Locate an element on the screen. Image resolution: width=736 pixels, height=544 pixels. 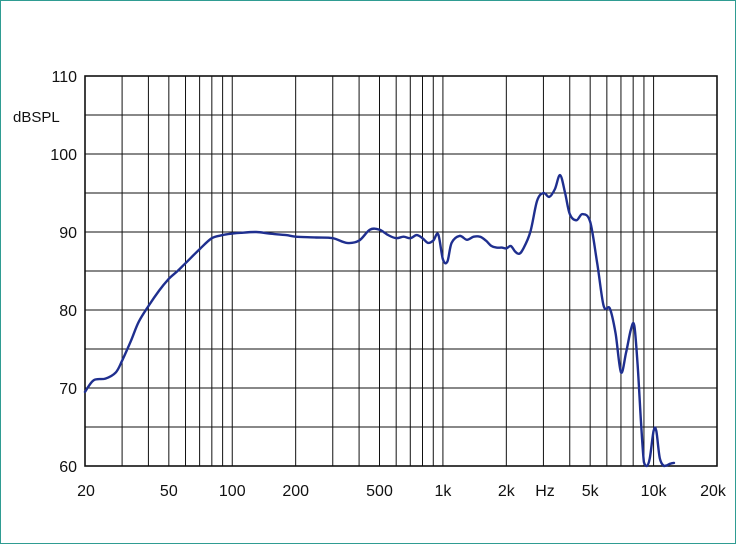
x-tick-label: 20 is located at coordinates (86, 491).